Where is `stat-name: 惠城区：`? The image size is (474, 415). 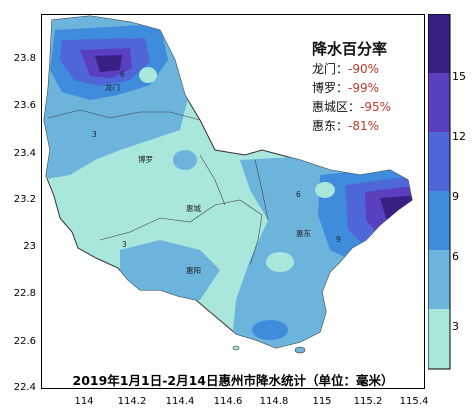
stat-name: 惠城区： is located at coordinates (336, 107).